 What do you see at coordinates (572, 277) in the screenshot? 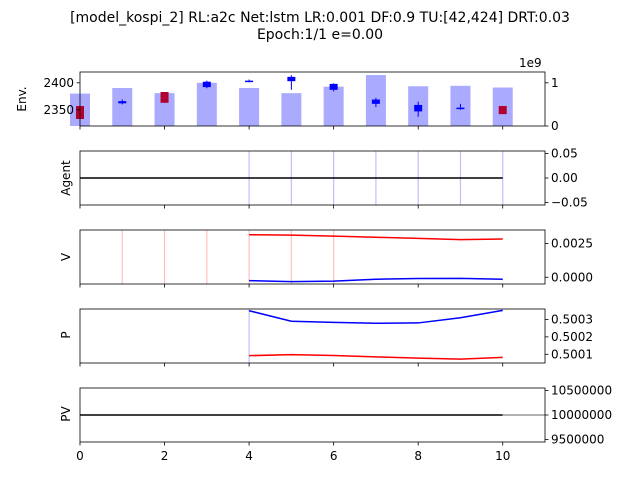
I see `v-y-tick-label-1: 0.0000` at bounding box center [572, 277].